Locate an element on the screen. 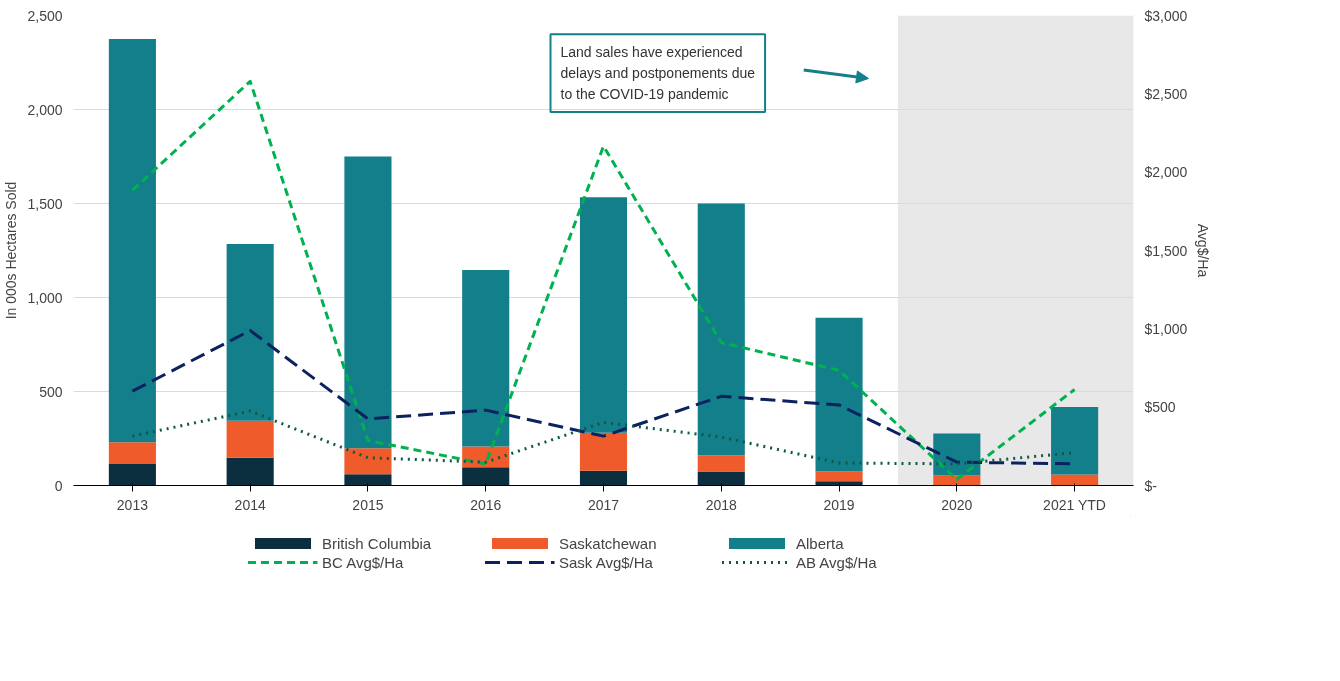  y-tick-label: 2,000 is located at coordinates (45, 109).